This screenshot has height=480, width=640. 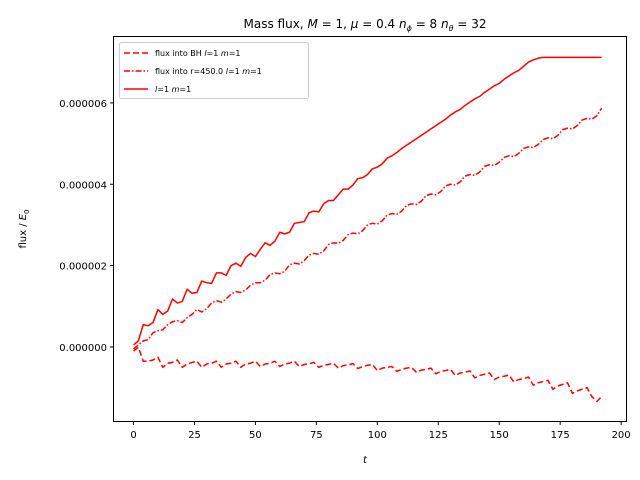 What do you see at coordinates (368, 374) in the screenshot?
I see `series-line-dashed` at bounding box center [368, 374].